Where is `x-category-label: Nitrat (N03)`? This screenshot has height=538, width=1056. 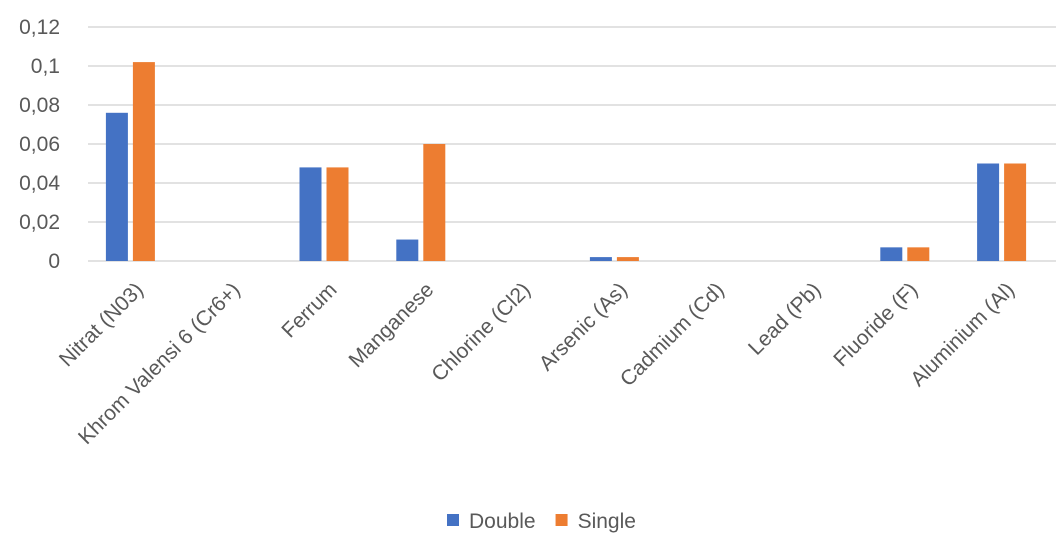
x-category-label: Nitrat (N03) is located at coordinates (101, 324).